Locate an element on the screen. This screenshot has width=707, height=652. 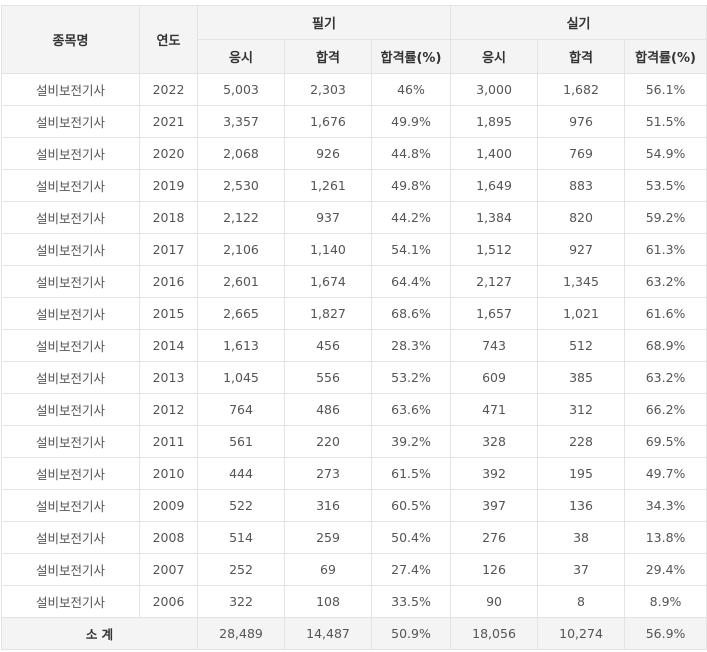
table-row: 설비보전기사 2016 2,601 1,674 64.4% 2,127 1,345 63.2% is located at coordinates (354, 281).